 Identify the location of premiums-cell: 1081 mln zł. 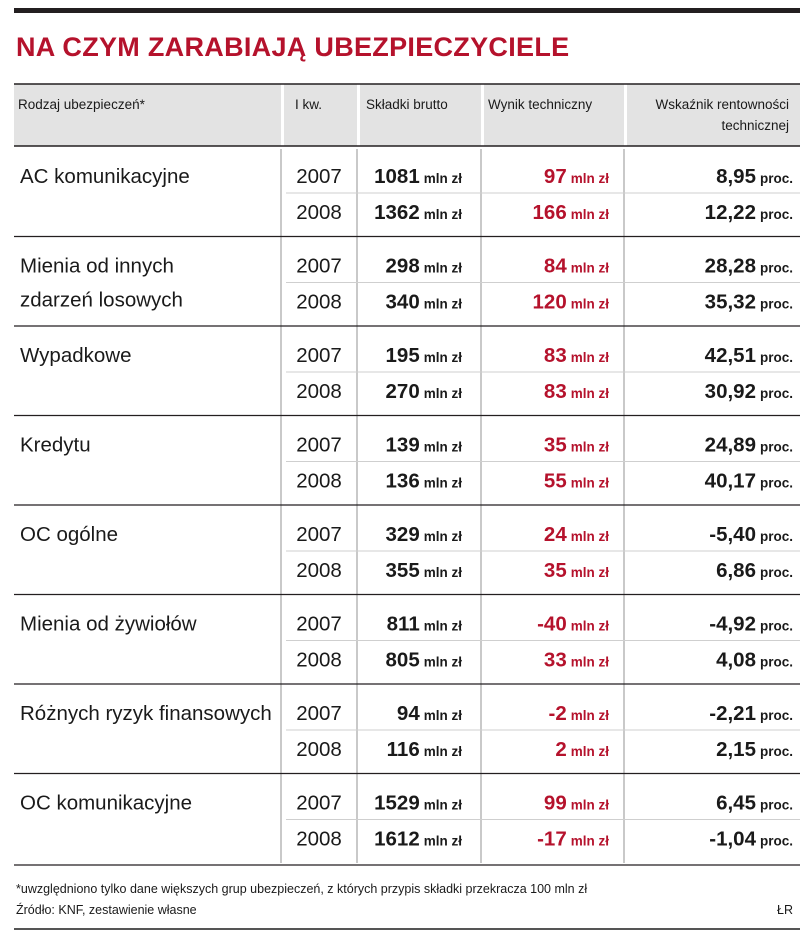
(418, 176).